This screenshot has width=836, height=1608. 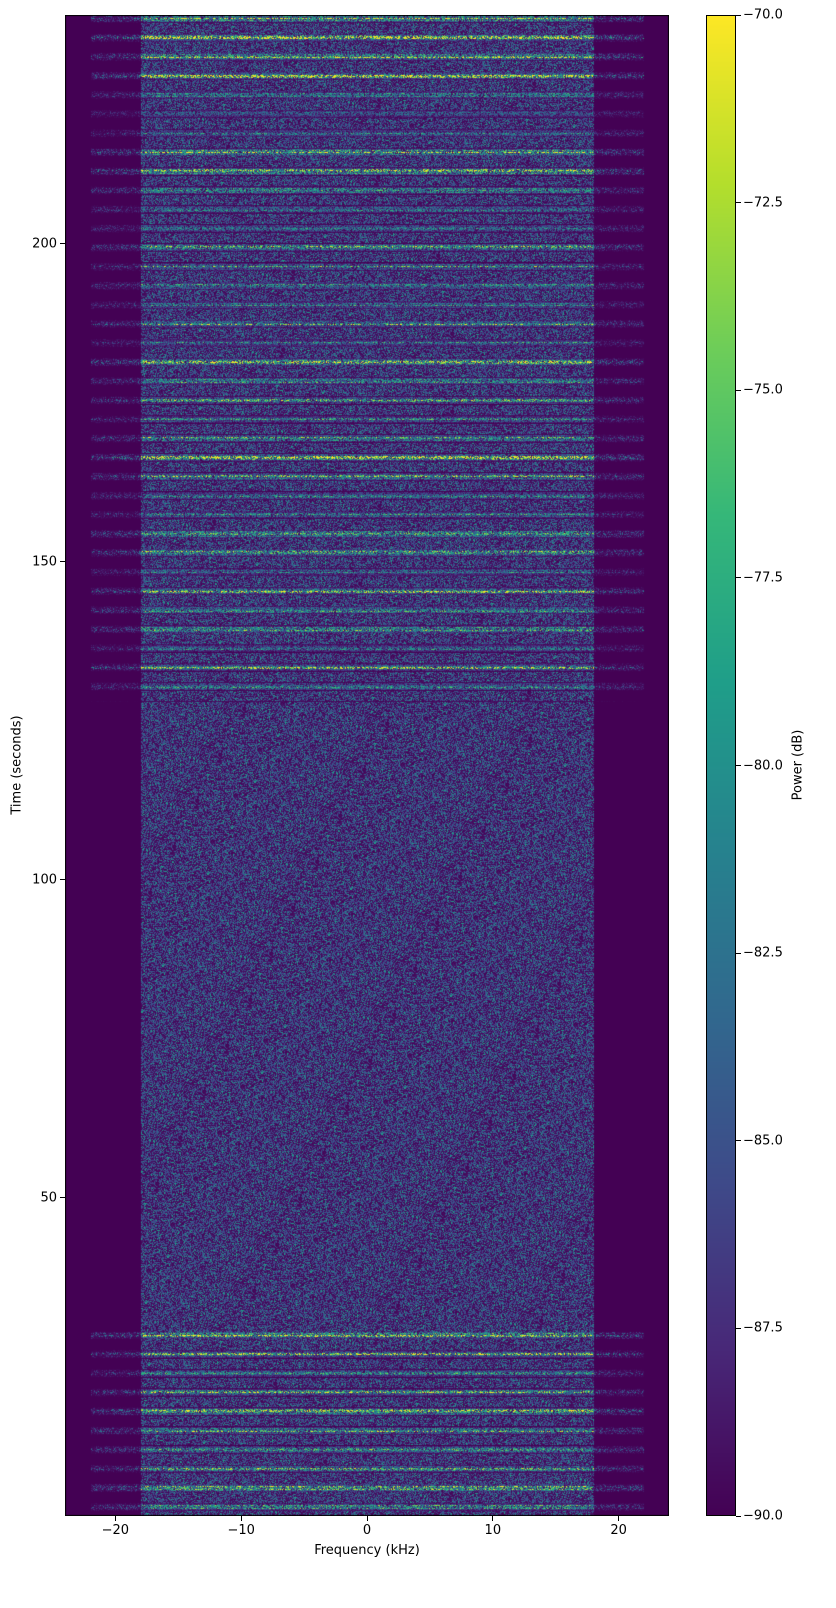 What do you see at coordinates (44, 244) in the screenshot?
I see `y-tick-label: 200` at bounding box center [44, 244].